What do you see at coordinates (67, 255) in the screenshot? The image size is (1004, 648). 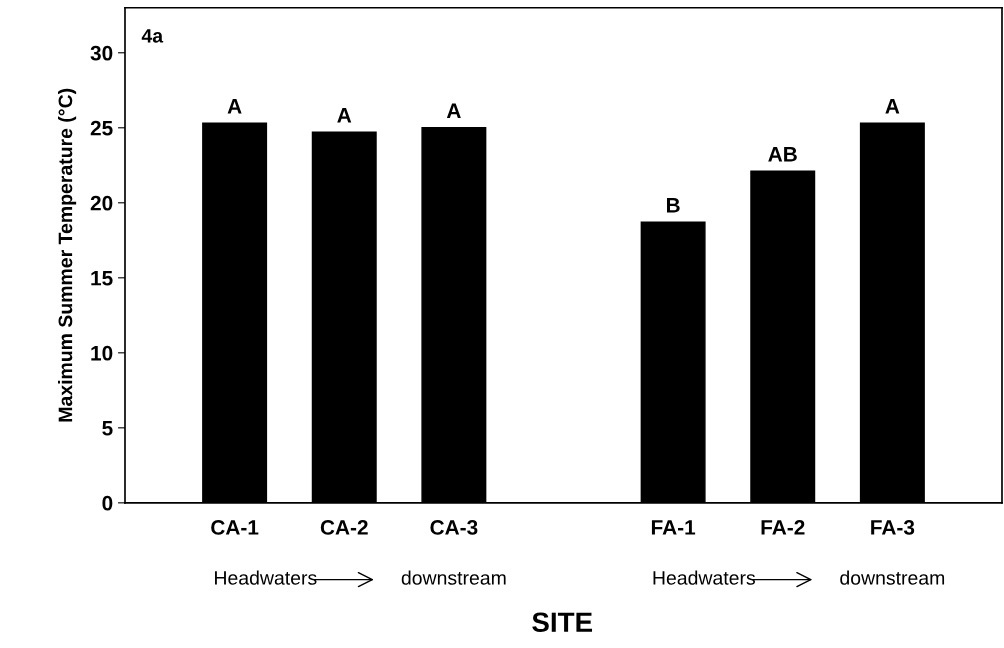 I see `y-axis-title: Maximum Summer Temperature (°C)` at bounding box center [67, 255].